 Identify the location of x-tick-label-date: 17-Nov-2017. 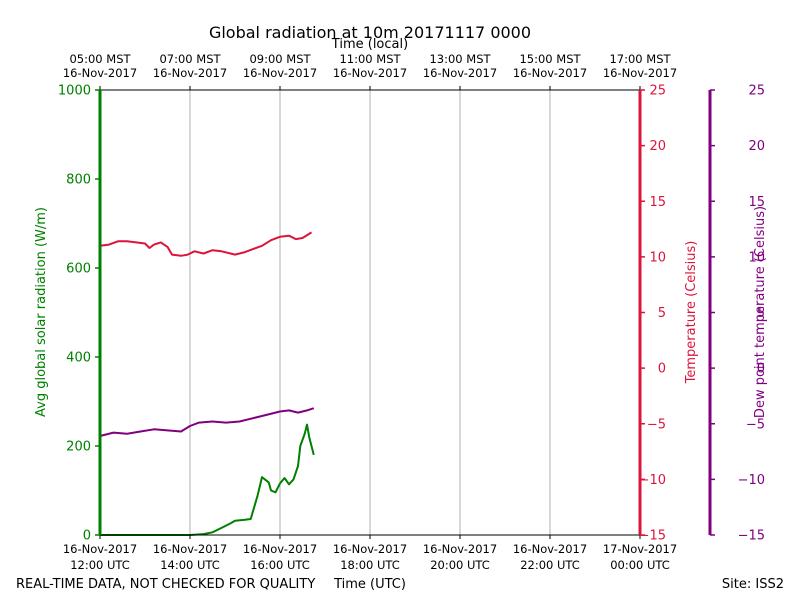
(640, 549).